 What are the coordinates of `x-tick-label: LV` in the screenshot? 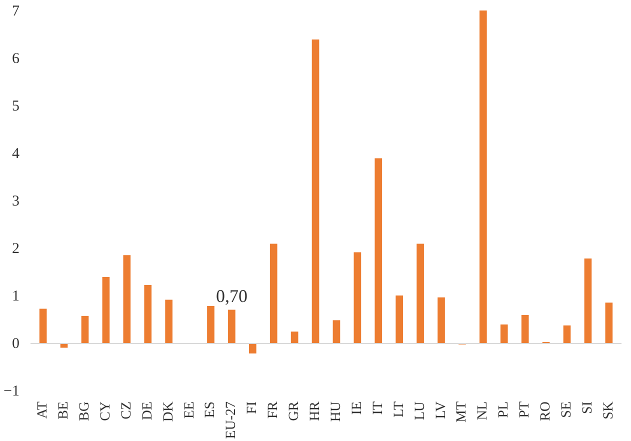 It's located at (441, 410).